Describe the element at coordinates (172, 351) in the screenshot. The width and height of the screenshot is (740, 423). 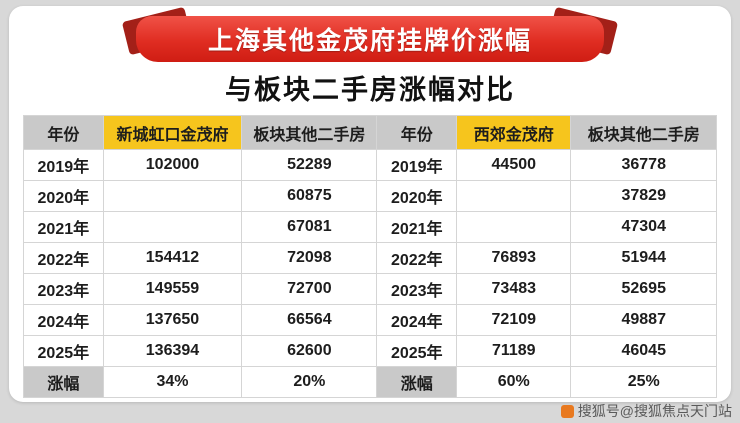
I see `table-cell: 136394` at that location.